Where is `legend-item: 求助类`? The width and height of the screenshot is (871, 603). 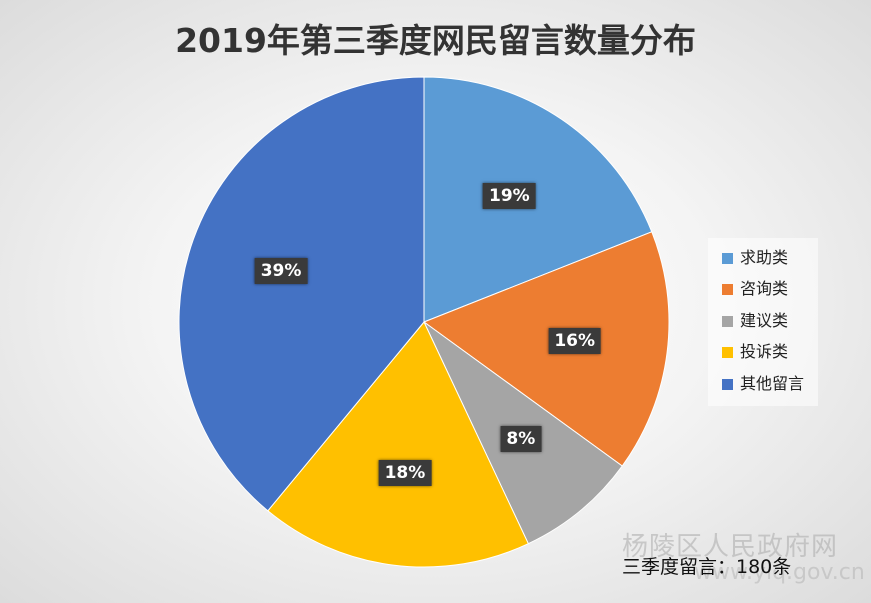
legend-item: 求助类 is located at coordinates (755, 258).